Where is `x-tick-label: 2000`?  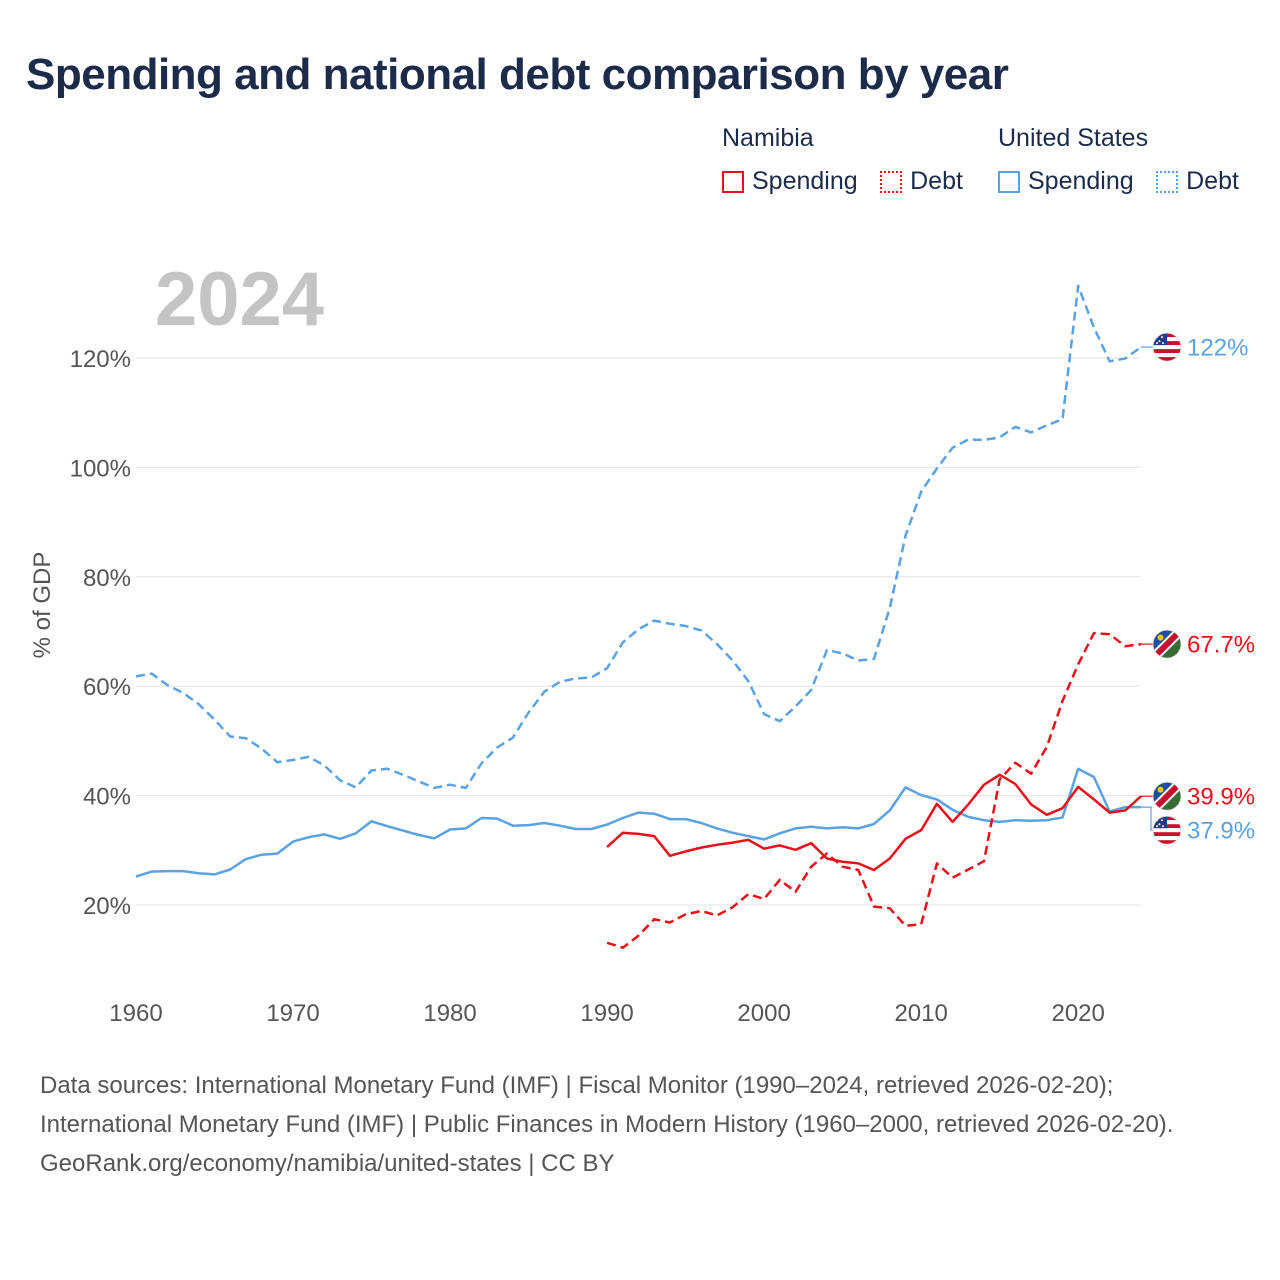
x-tick-label: 2000 is located at coordinates (763, 1013).